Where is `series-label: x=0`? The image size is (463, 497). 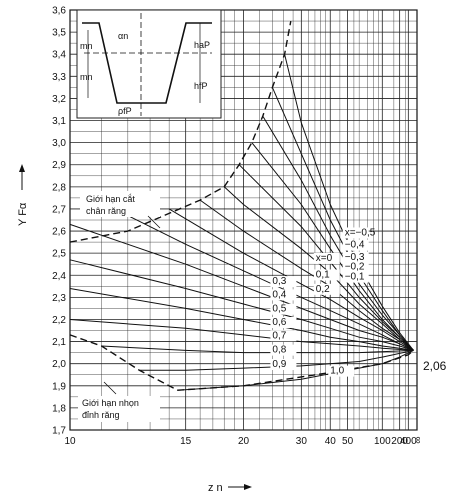 series-label: x=0 is located at coordinates (324, 258).